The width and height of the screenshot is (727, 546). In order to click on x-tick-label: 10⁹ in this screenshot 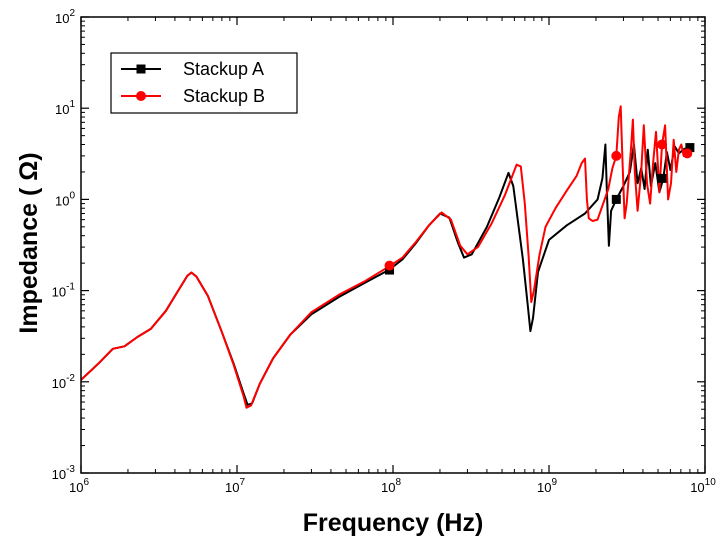, I will do `click(547, 486)`.